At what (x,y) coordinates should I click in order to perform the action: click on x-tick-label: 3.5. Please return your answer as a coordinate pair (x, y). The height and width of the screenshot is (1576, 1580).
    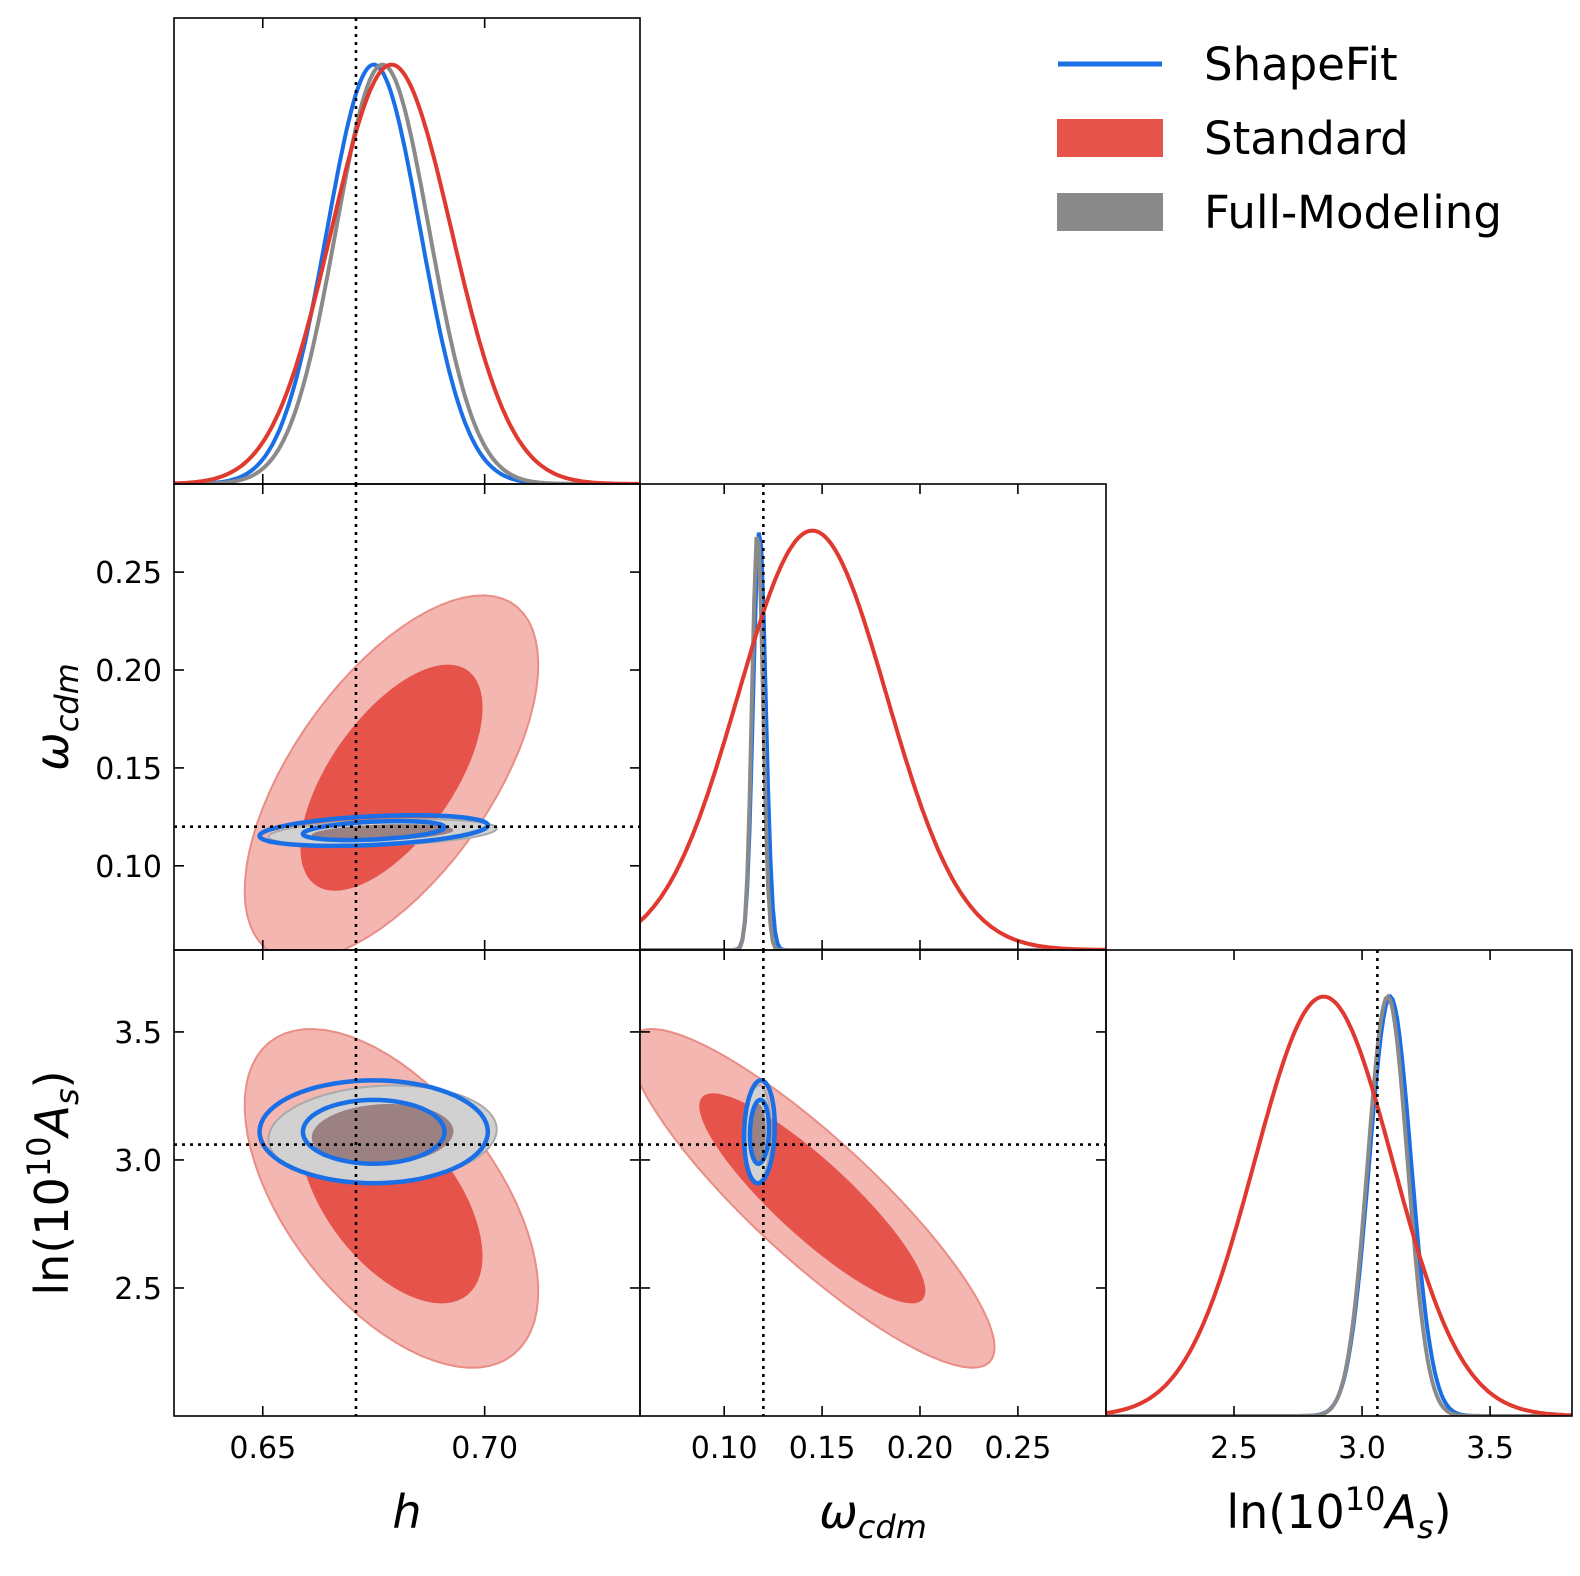
    Looking at the image, I should click on (1490, 1448).